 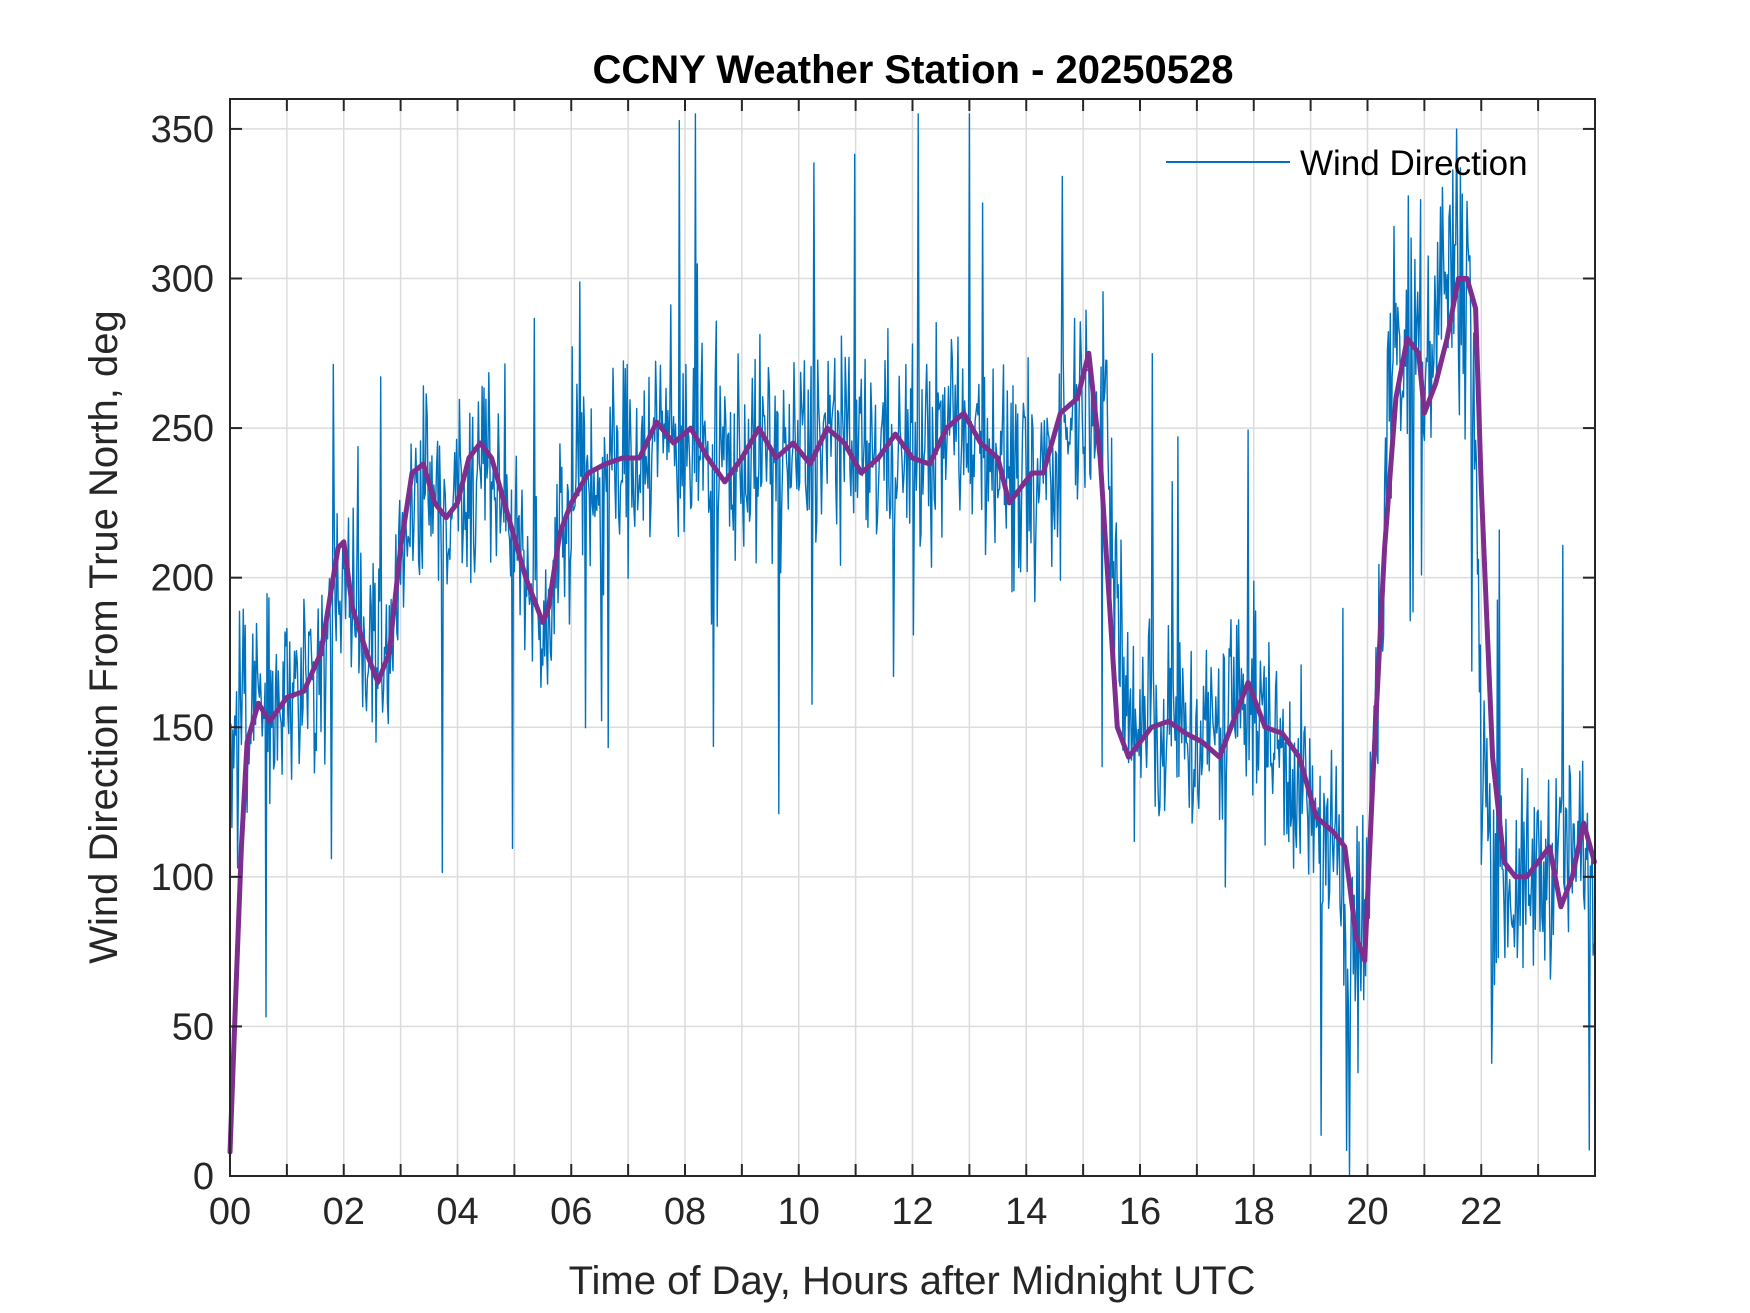 What do you see at coordinates (182, 653) in the screenshot?
I see `y-tick-labels: 0 50 100 150 200 250 300 350` at bounding box center [182, 653].